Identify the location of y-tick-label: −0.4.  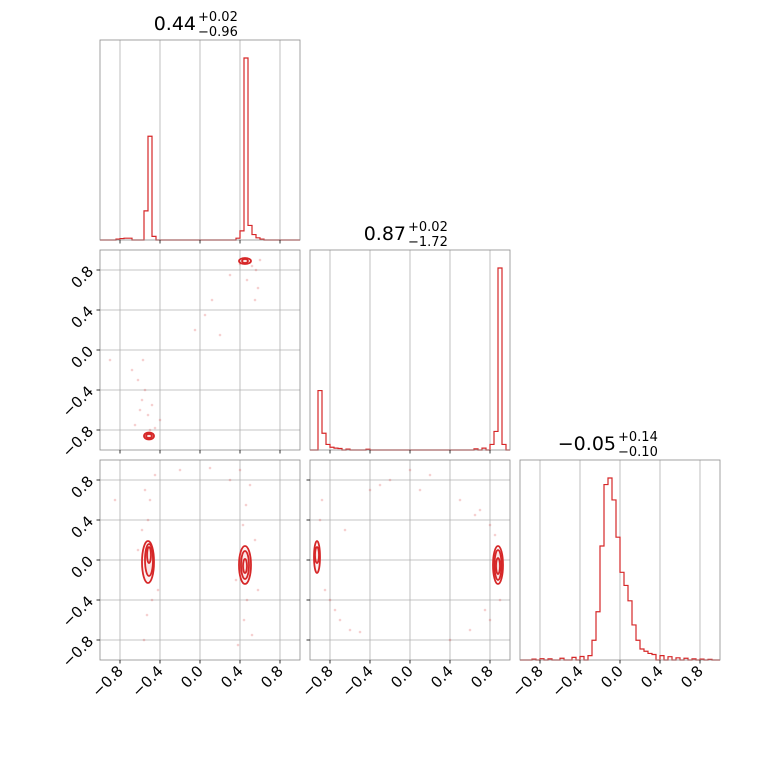
(78, 611).